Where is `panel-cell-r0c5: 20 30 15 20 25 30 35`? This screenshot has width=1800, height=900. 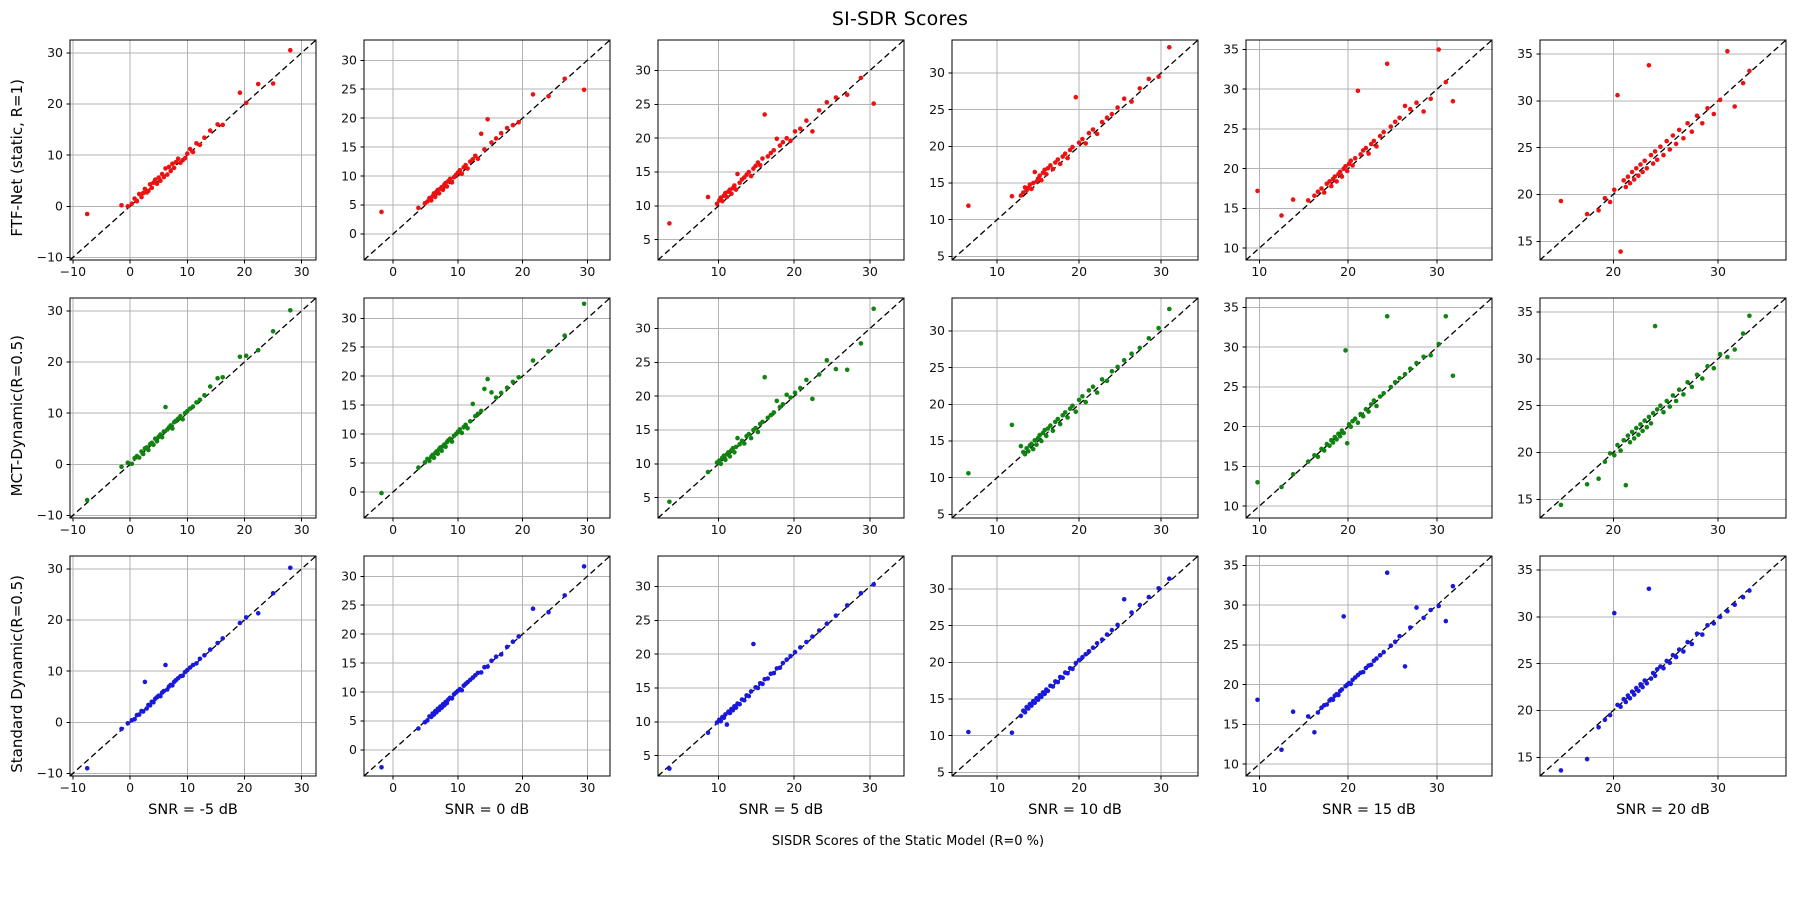
panel-cell-r0c5: 20 30 15 20 25 30 35 is located at coordinates (1647, 158).